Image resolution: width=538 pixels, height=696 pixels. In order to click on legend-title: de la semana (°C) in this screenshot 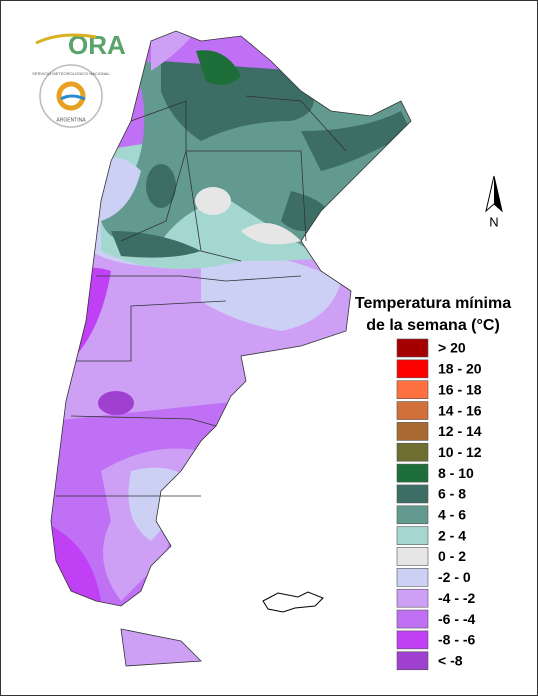, I will do `click(433, 325)`.